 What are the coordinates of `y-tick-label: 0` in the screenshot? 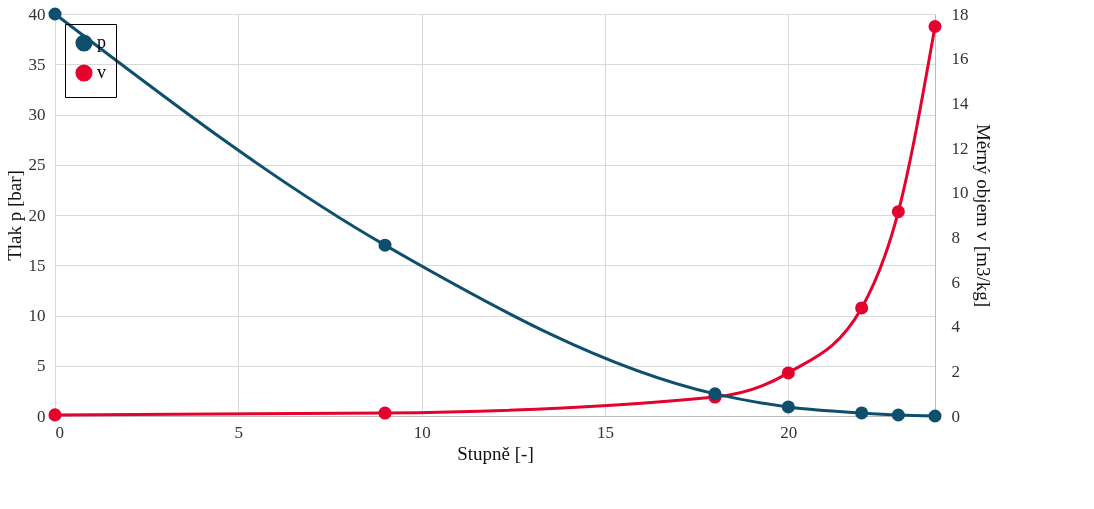 It's located at (41, 416).